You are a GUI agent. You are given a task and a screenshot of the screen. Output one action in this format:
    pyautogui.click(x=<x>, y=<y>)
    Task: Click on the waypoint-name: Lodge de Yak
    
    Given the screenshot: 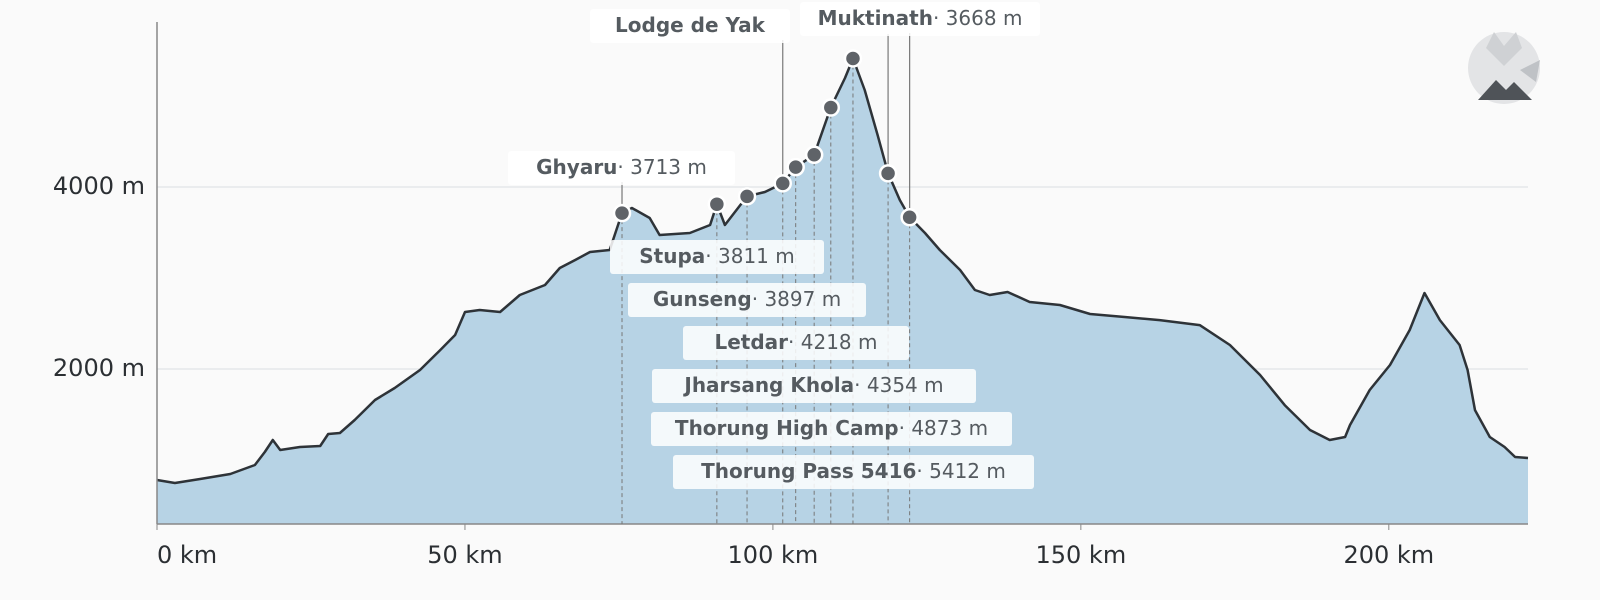 What is the action you would take?
    pyautogui.click(x=690, y=25)
    